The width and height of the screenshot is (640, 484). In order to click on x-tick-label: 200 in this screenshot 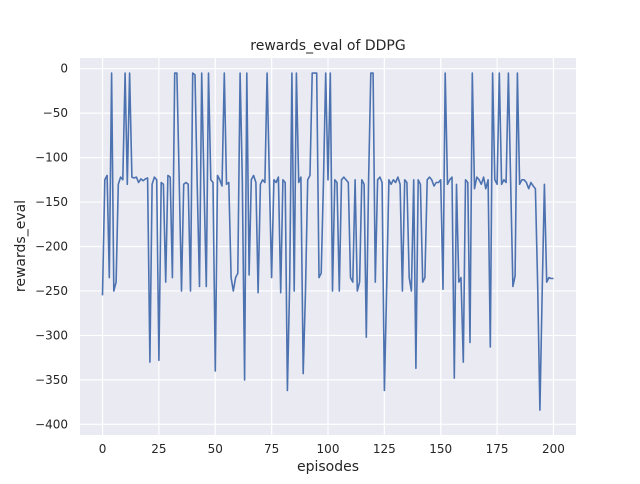, I will do `click(553, 449)`.